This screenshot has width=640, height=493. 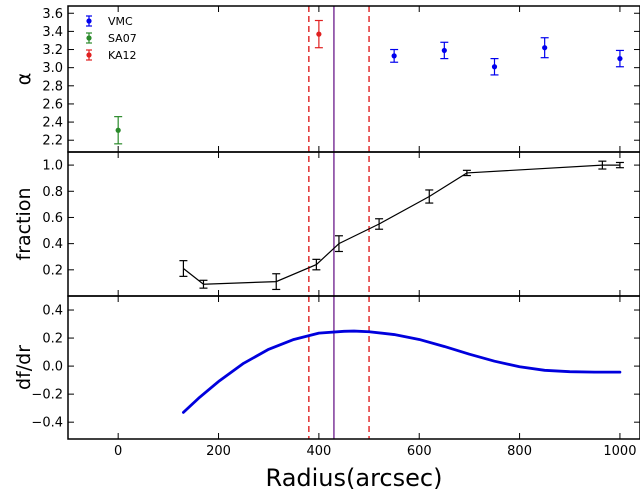 What do you see at coordinates (402, 371) in the screenshot?
I see `dfdr-curve` at bounding box center [402, 371].